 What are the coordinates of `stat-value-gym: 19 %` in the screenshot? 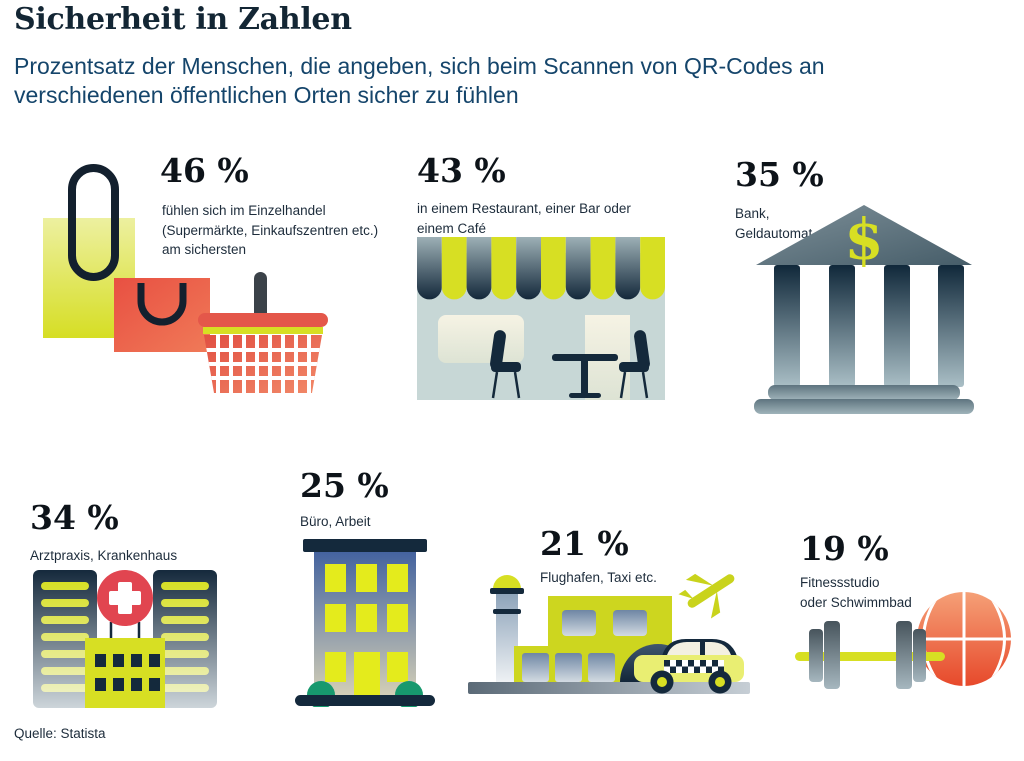 It's located at (844, 548).